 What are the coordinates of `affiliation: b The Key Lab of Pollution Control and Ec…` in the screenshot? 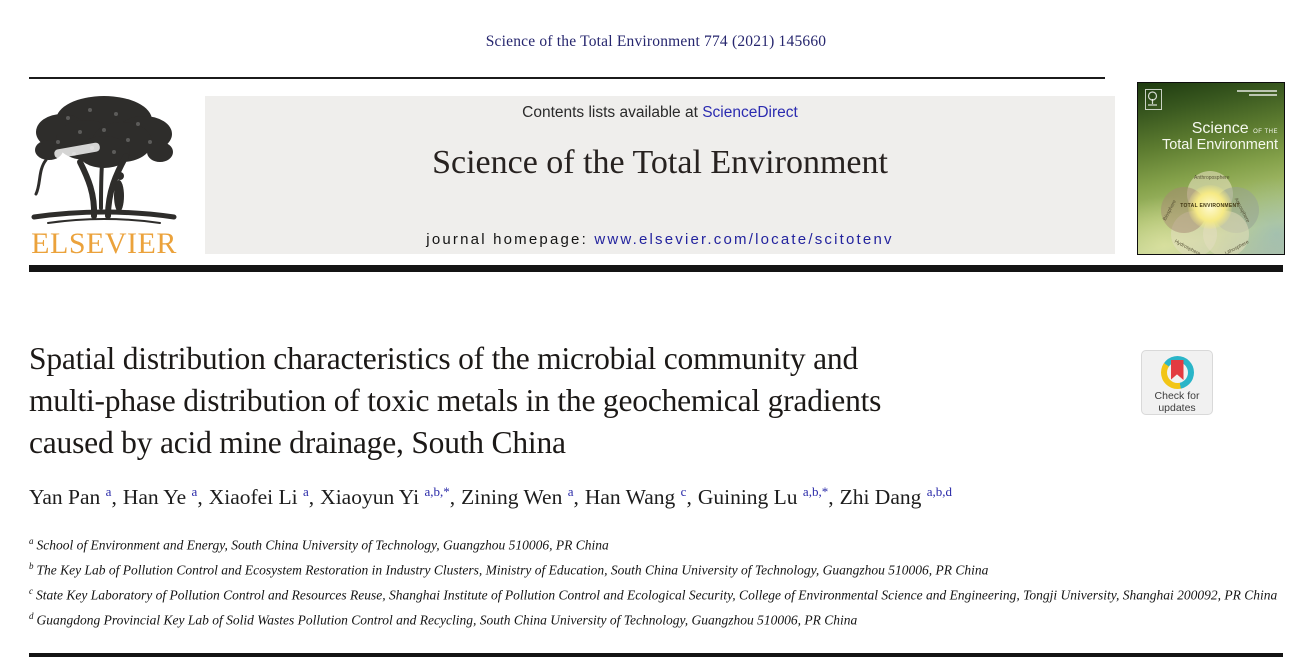 It's located at (509, 569).